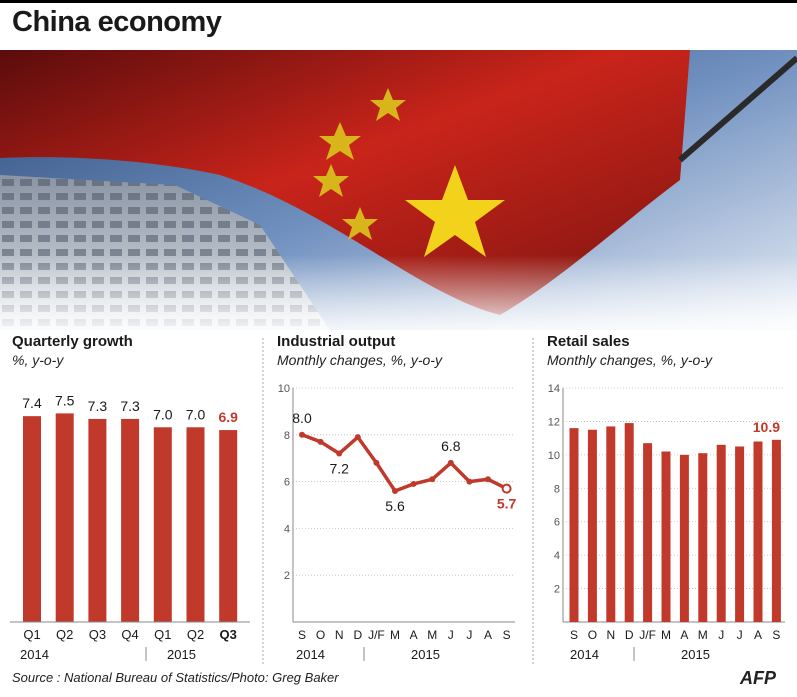 The height and width of the screenshot is (697, 797). I want to click on page-title: China economy, so click(117, 22).